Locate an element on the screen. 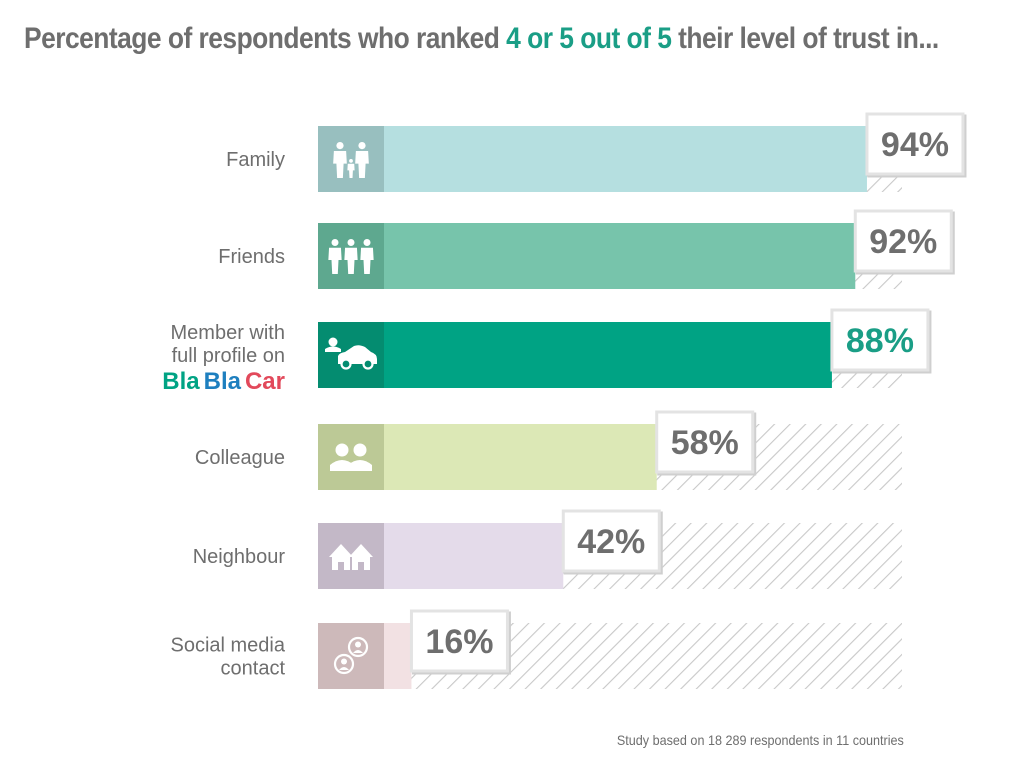 The image size is (1024, 770). category-label: contact is located at coordinates (253, 669).